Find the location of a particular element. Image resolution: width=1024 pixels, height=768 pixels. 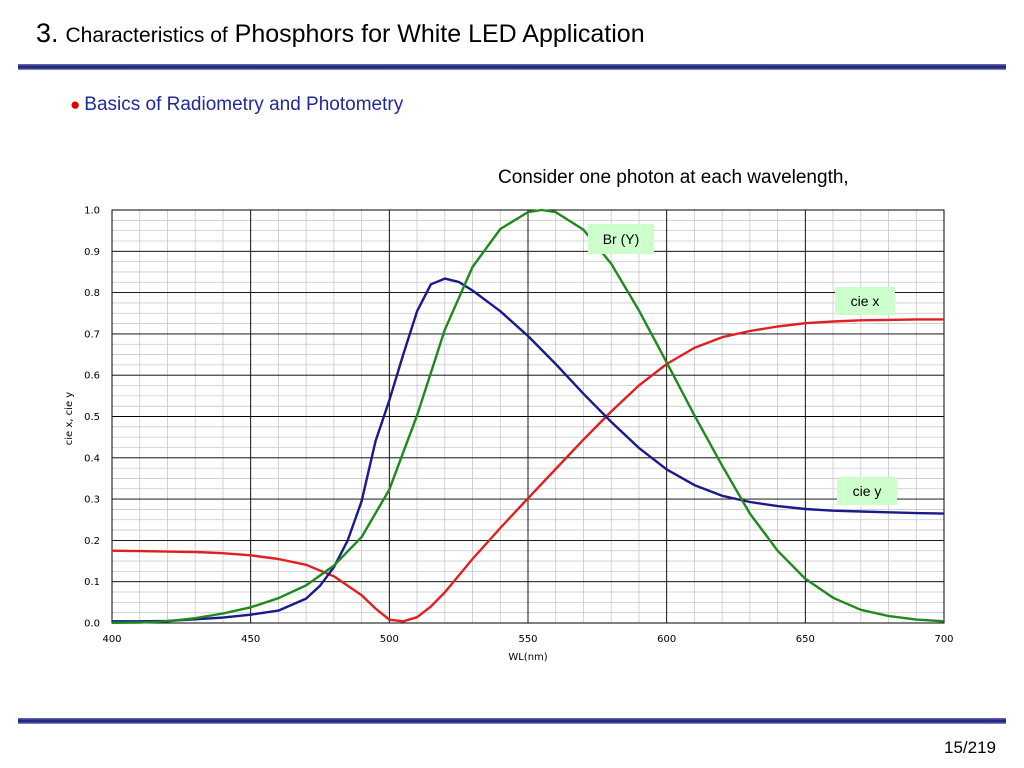

bullet-heading: ● Basics of Radiometry and Photometry is located at coordinates (236, 105).